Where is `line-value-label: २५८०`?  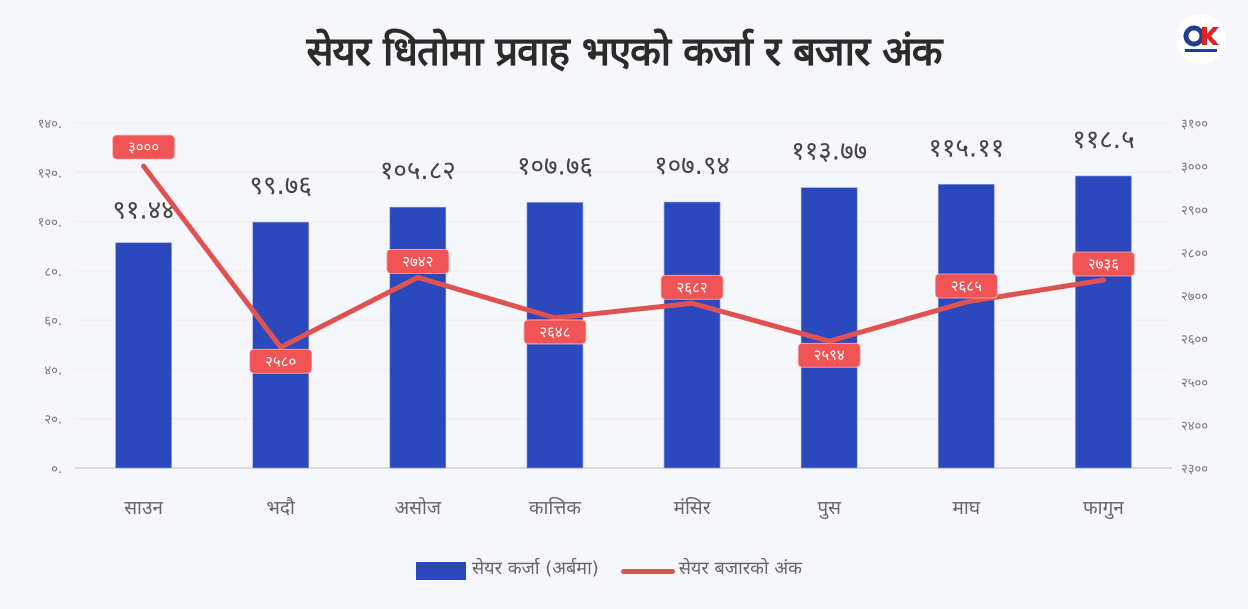
line-value-label: २५८० is located at coordinates (281, 361).